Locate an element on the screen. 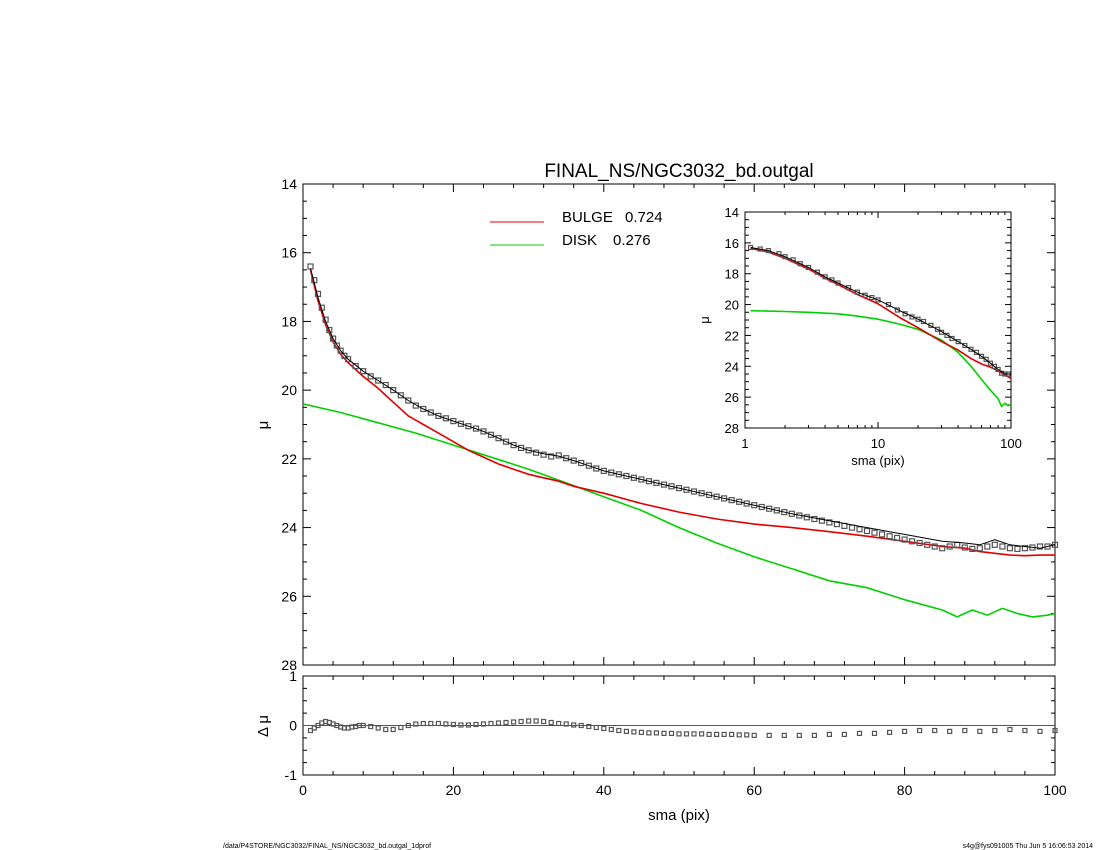 This screenshot has width=1100, height=850. y-tick-label: 18 is located at coordinates (732, 274).